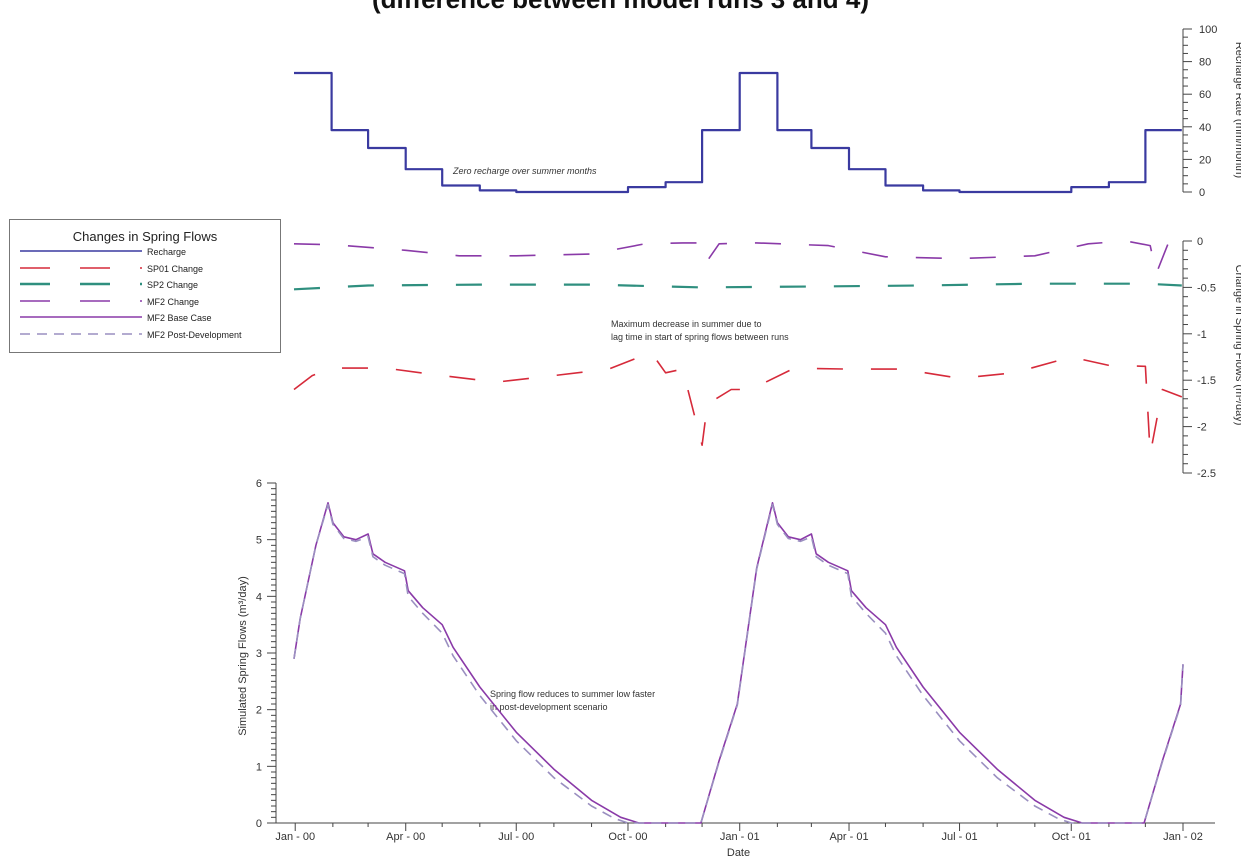 The width and height of the screenshot is (1241, 858). What do you see at coordinates (516, 837) in the screenshot?
I see `flows-x-tick-label: Jul - 00` at bounding box center [516, 837].